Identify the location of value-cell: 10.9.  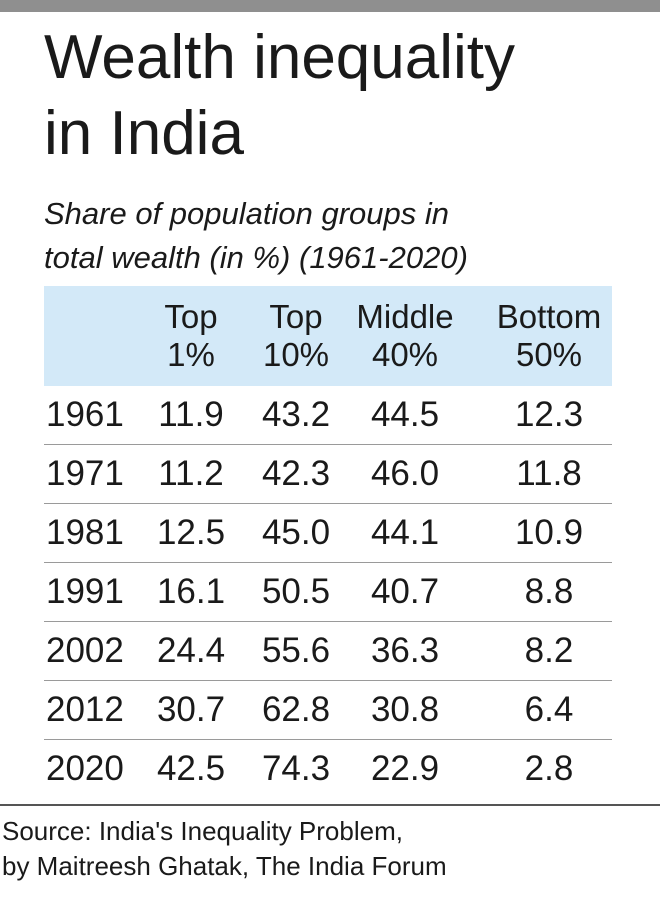
(549, 532).